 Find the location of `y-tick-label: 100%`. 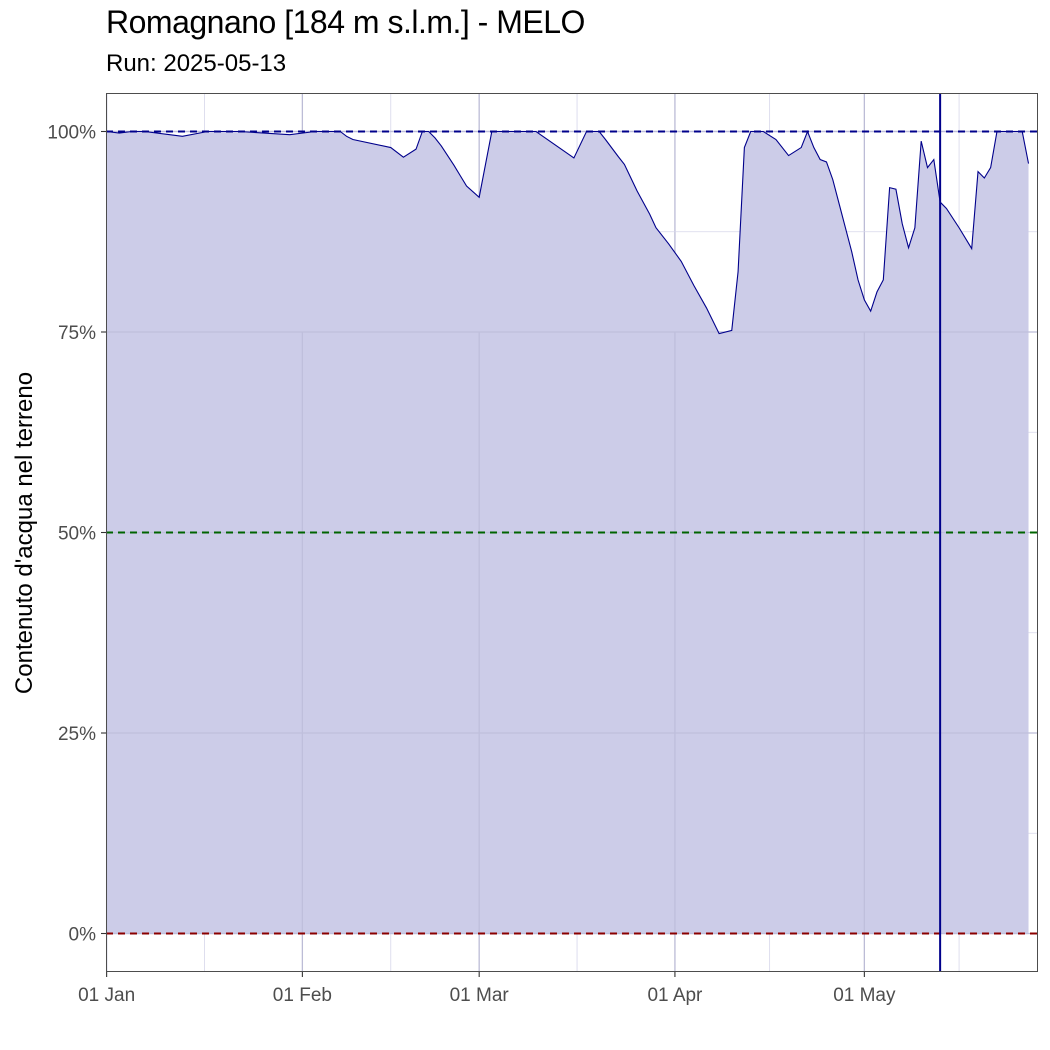

y-tick-label: 100% is located at coordinates (71, 132).